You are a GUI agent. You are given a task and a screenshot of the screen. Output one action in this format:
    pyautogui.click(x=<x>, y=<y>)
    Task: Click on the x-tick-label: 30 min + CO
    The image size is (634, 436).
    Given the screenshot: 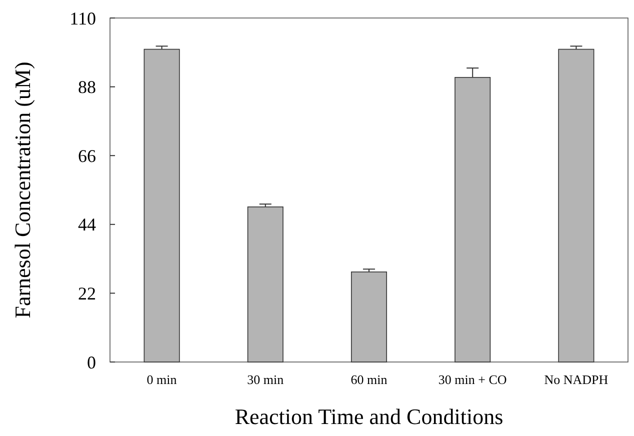 What is the action you would take?
    pyautogui.click(x=472, y=379)
    